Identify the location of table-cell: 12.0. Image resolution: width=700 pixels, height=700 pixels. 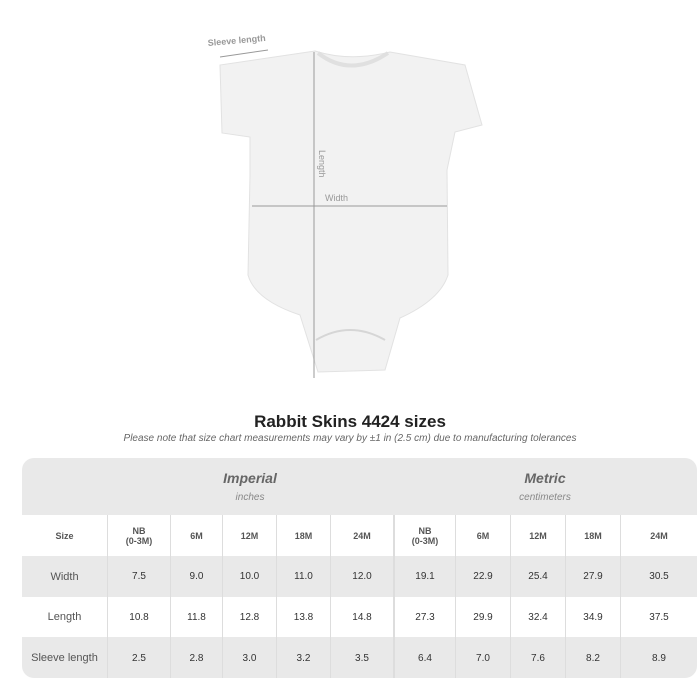
(361, 576).